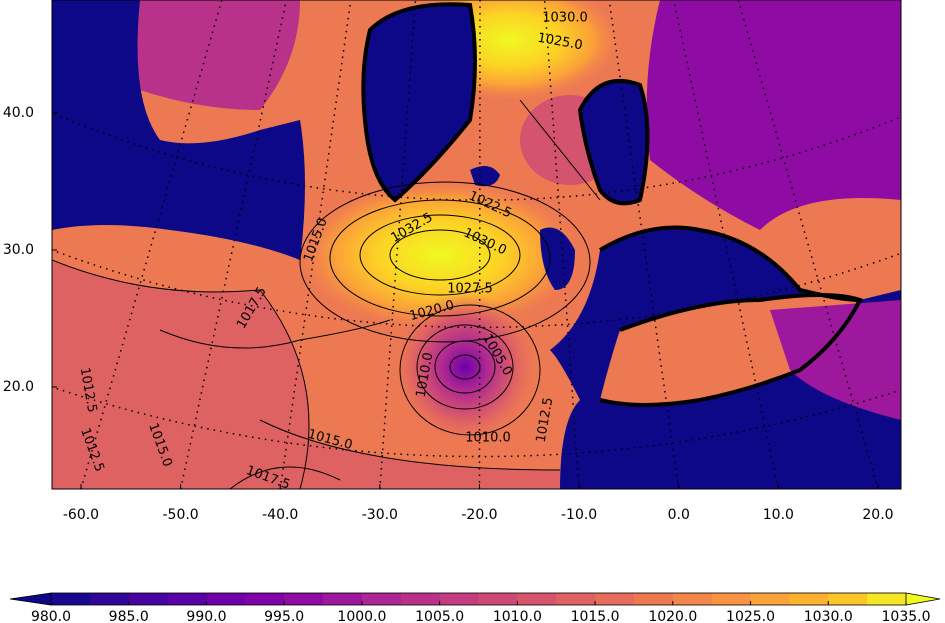  Describe the element at coordinates (923, 599) in the screenshot. I see `colorbar-over` at that location.